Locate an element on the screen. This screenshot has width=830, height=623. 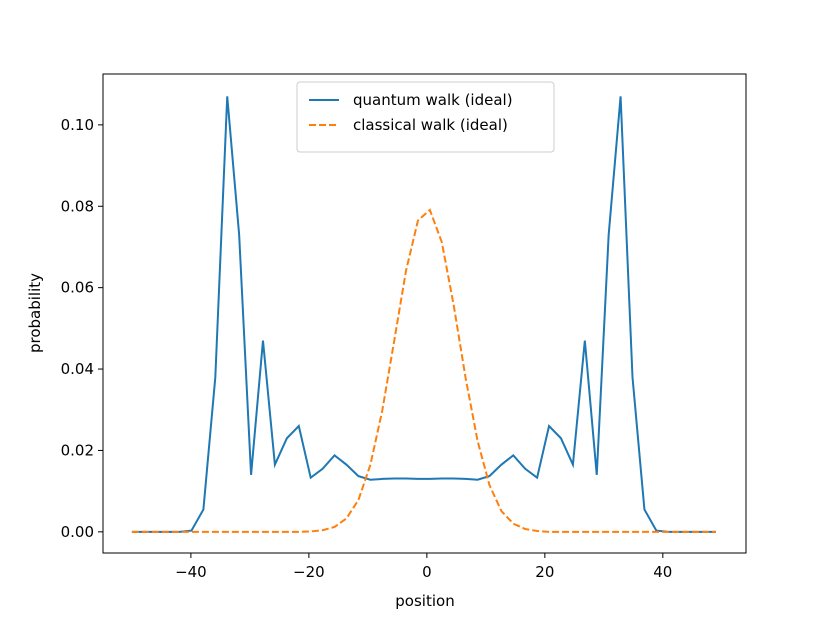
legend-label: classical walk (ideal) is located at coordinates (430, 125).